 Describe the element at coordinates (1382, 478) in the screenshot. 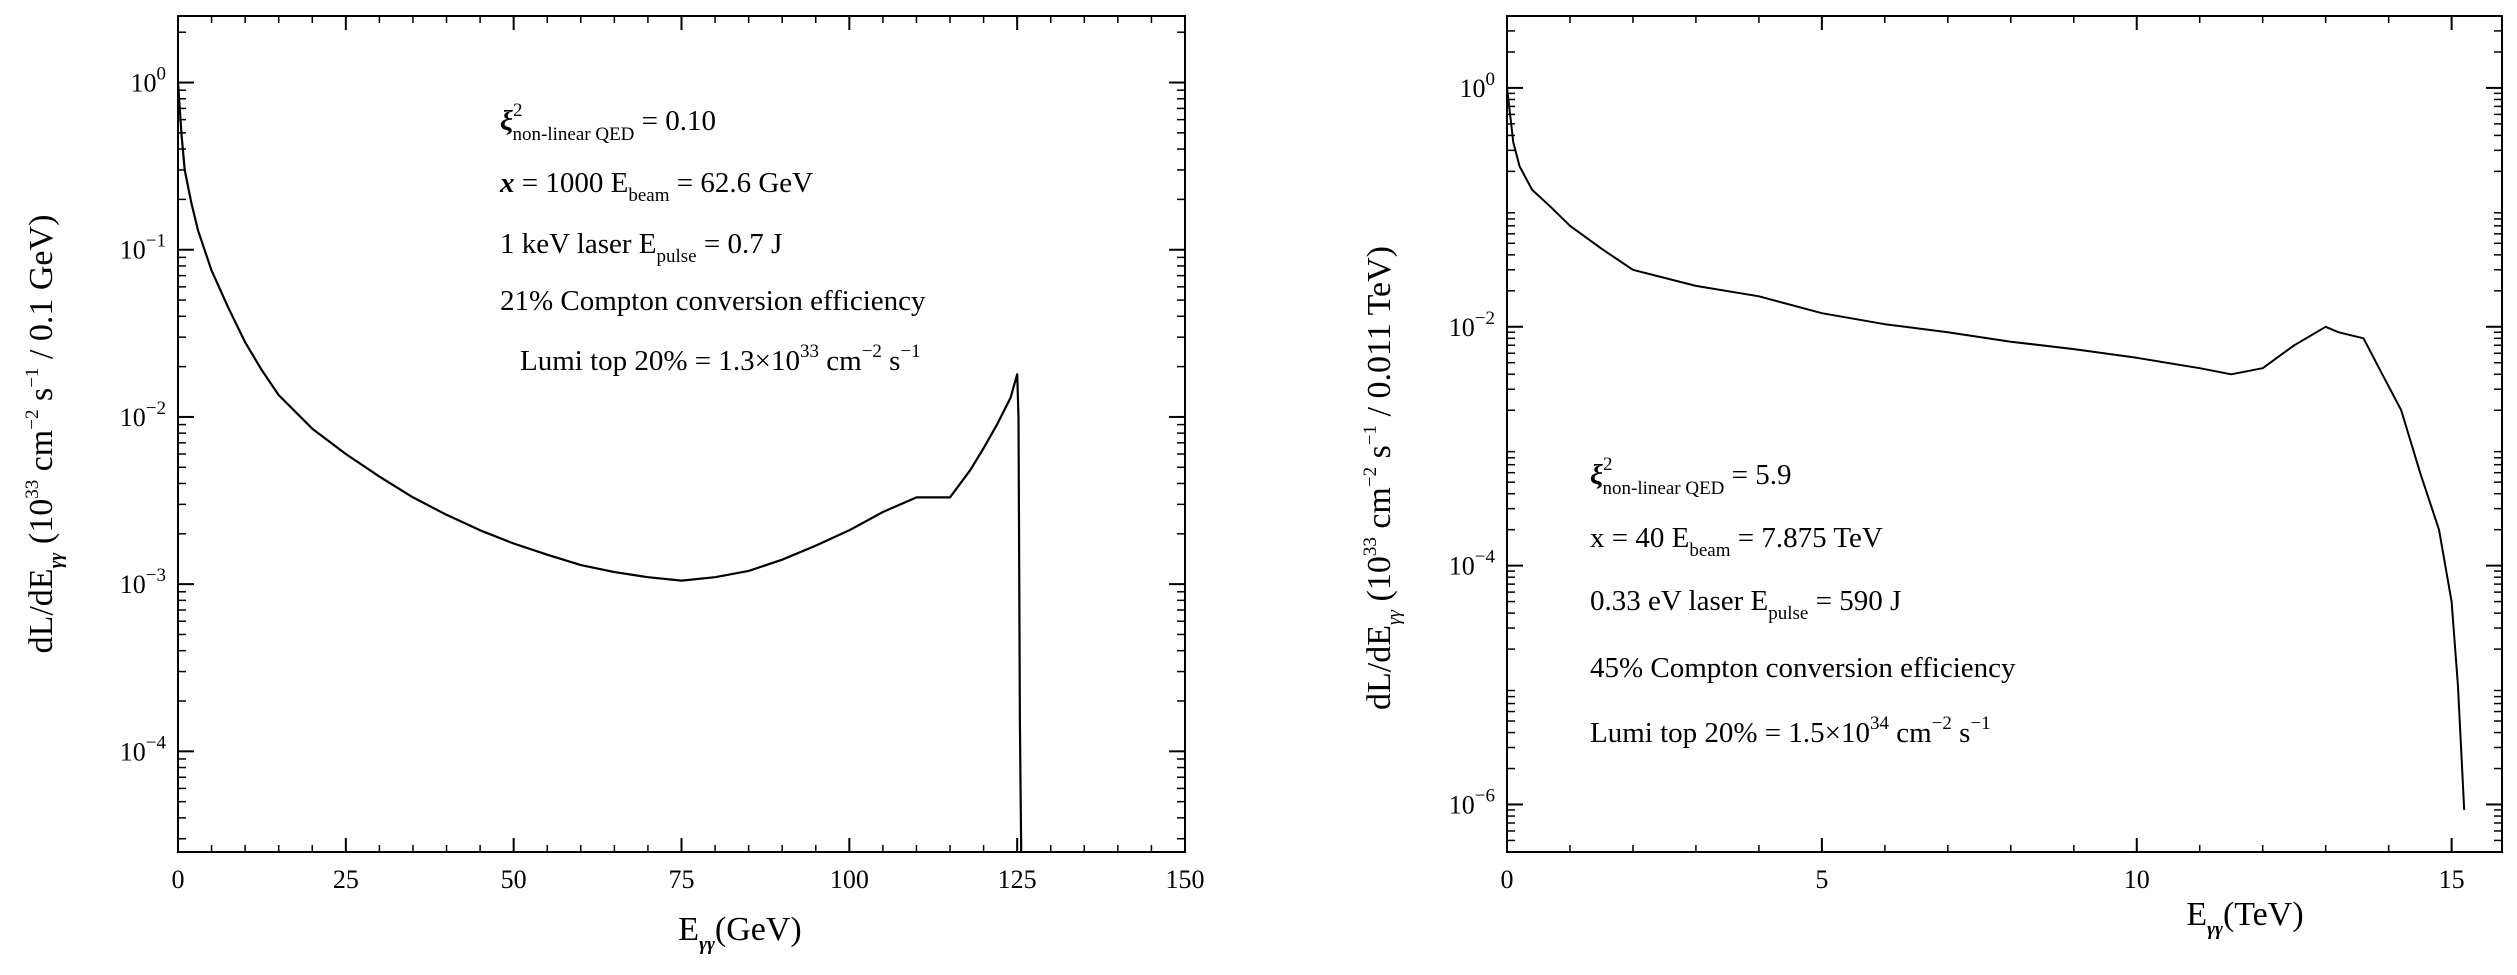

I see `right-y-axis-label: dL/dEγγ (1033 cm−2 s−1 / 0.011 TeV)` at that location.